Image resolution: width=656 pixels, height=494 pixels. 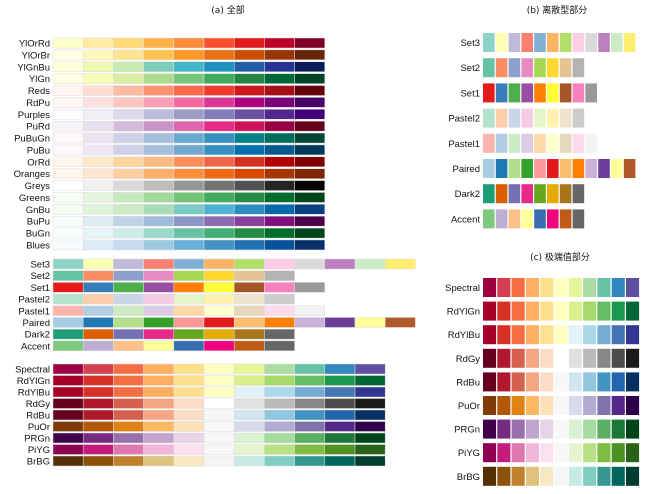 I want to click on palette-row-purd: PuRd, so click(x=176, y=126).